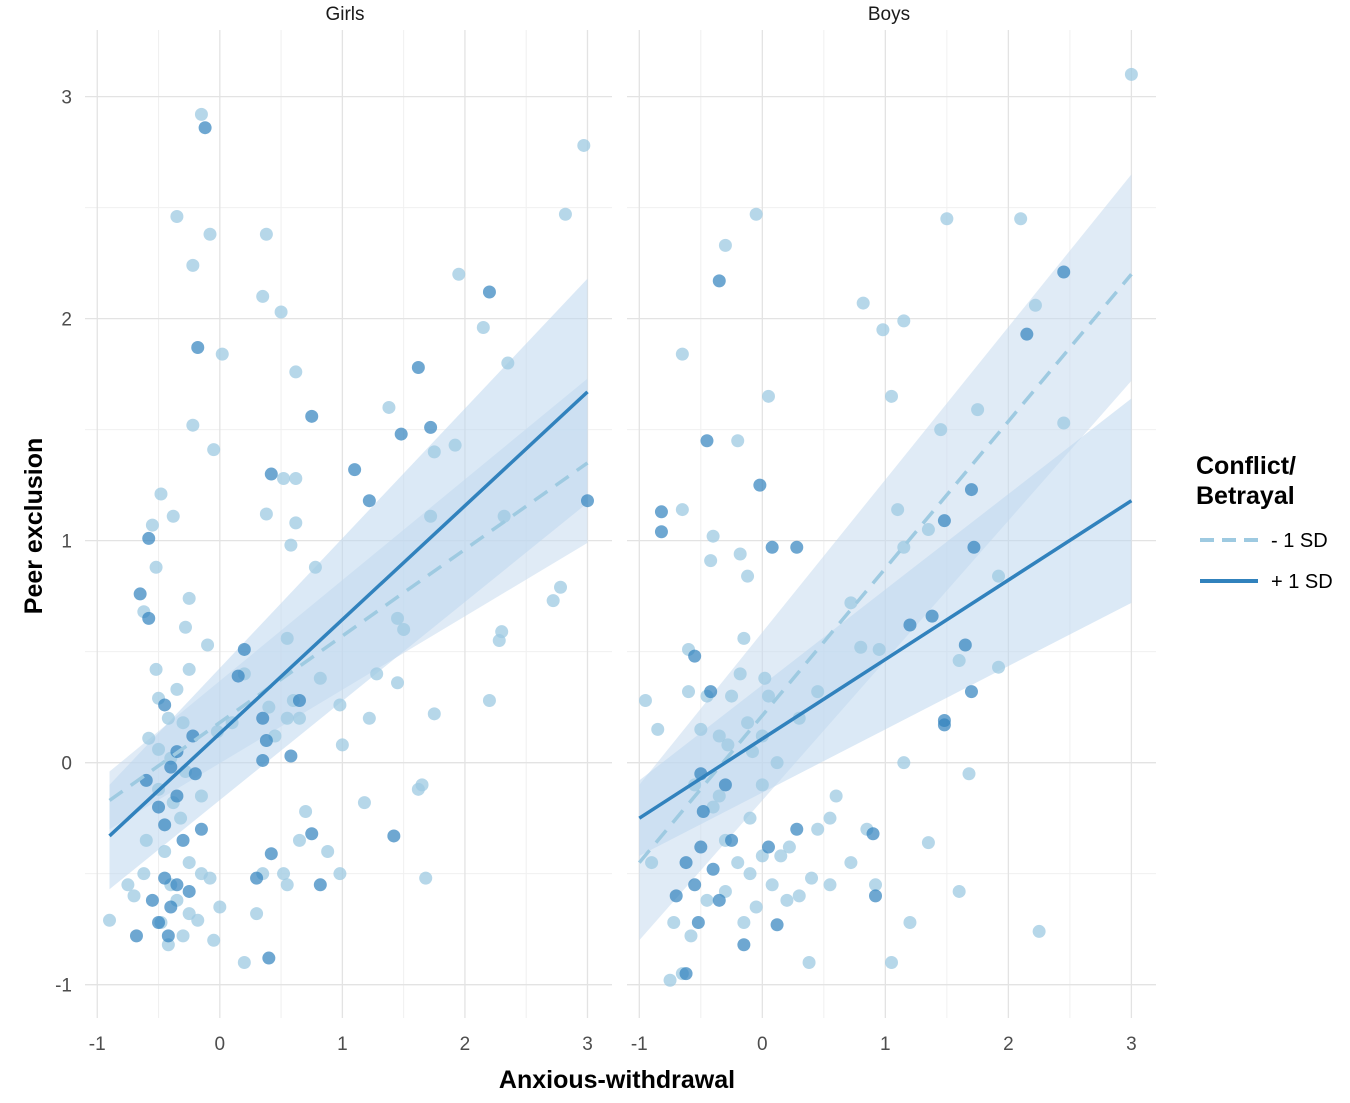 The width and height of the screenshot is (1350, 1103). Describe the element at coordinates (884, 1044) in the screenshot. I see `x-tick-labels-boys: -1 0 1 2 3` at that location.